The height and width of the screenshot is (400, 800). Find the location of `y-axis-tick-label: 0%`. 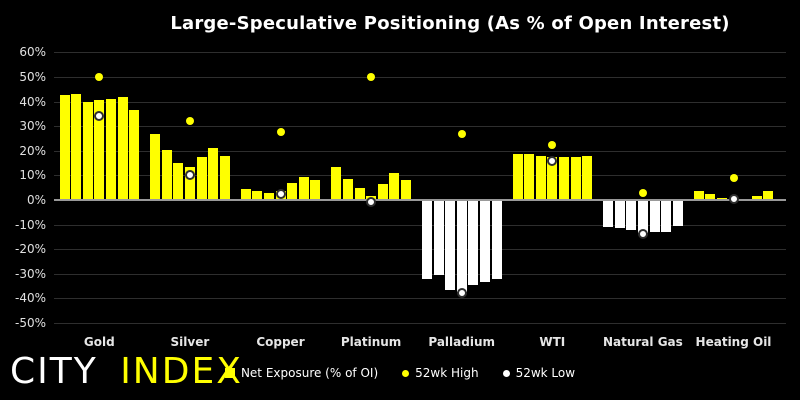

y-axis-tick-label: 0% is located at coordinates (36, 200).